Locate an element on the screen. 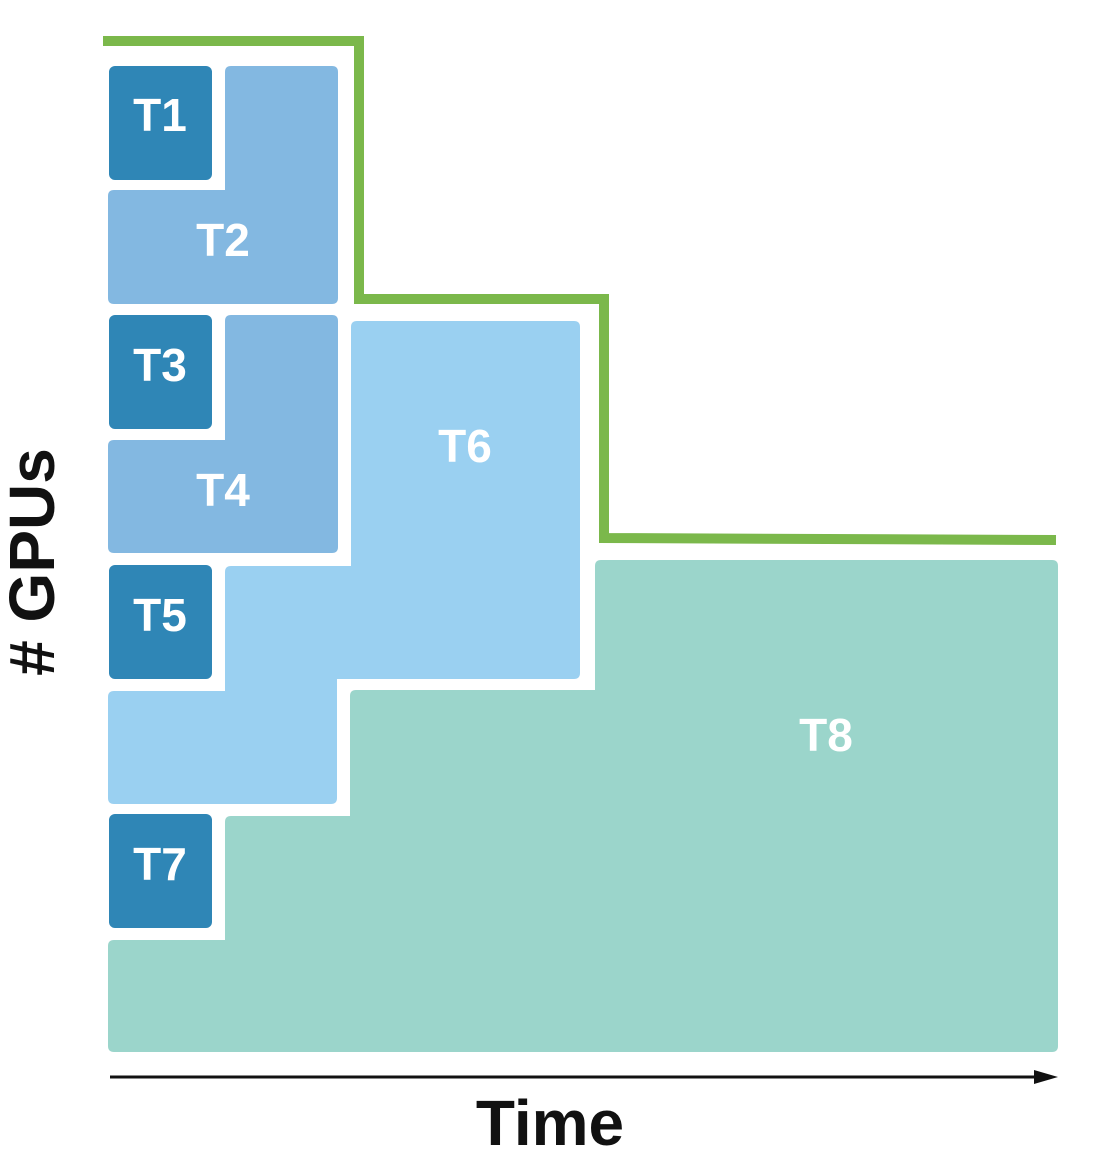 This screenshot has width=1102, height=1165. time-axis-arrowhead is located at coordinates (1046, 1077).